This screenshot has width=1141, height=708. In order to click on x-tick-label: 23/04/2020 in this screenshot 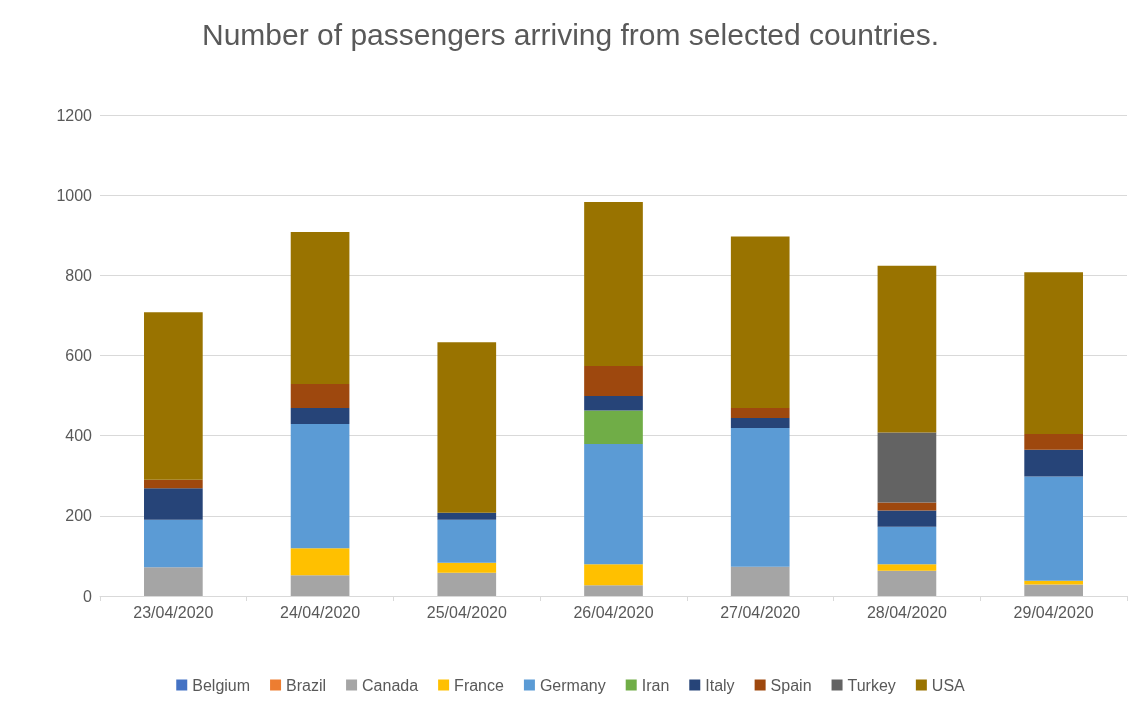, I will do `click(173, 612)`.